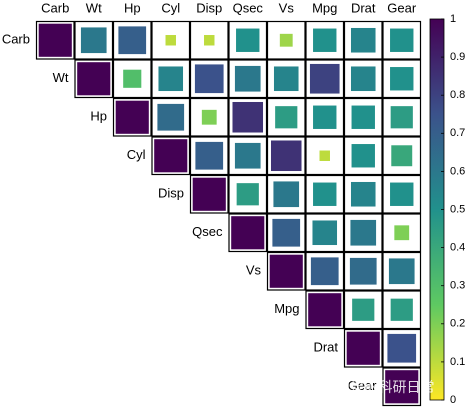 This screenshot has width=474, height=408. I want to click on column-label: Vs, so click(287, 7).